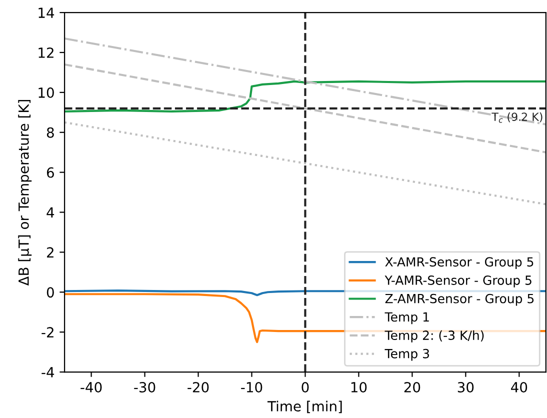 The width and height of the screenshot is (547, 418). I want to click on y-tick-label: -4, so click(48, 372).